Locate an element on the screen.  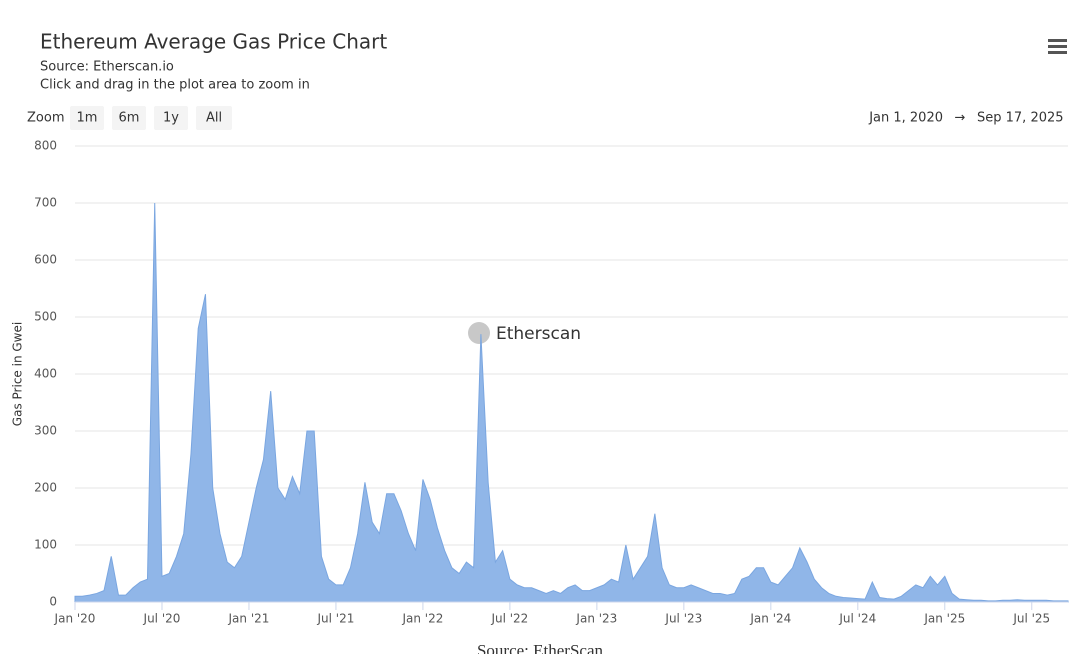
chart-subtitle: Source: Etherscan.io is located at coordinates (107, 67).